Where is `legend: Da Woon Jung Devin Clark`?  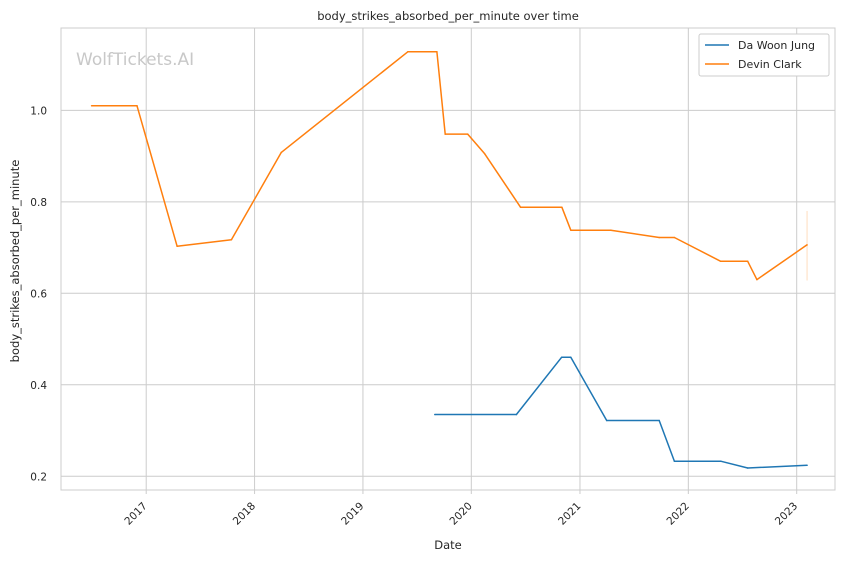
legend: Da Woon Jung Devin Clark is located at coordinates (764, 55).